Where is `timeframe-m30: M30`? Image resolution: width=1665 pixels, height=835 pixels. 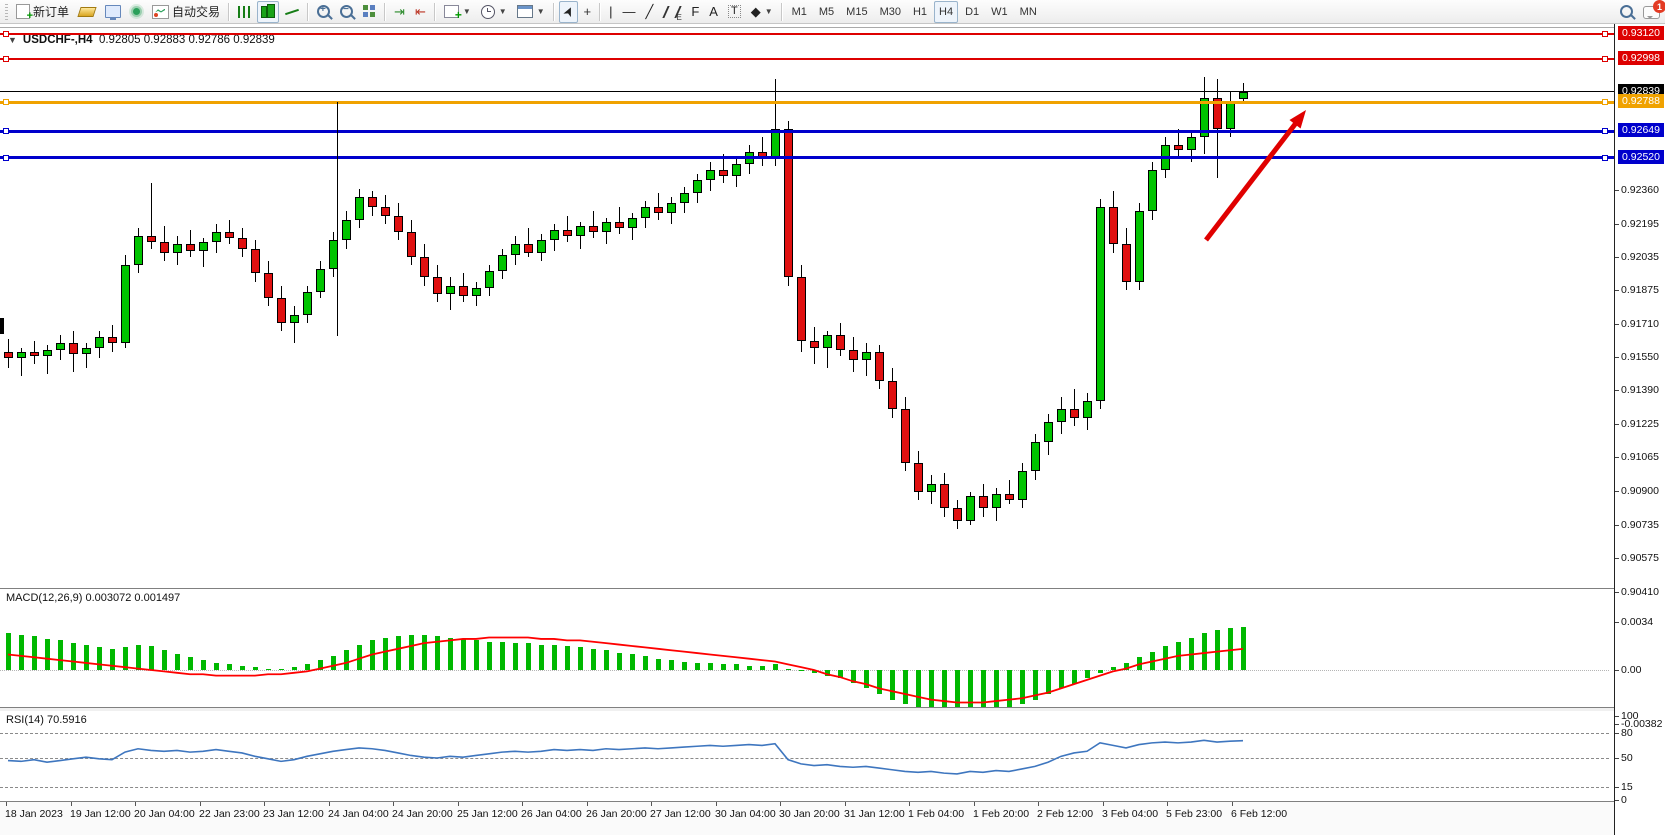 timeframe-m30: M30 is located at coordinates (890, 12).